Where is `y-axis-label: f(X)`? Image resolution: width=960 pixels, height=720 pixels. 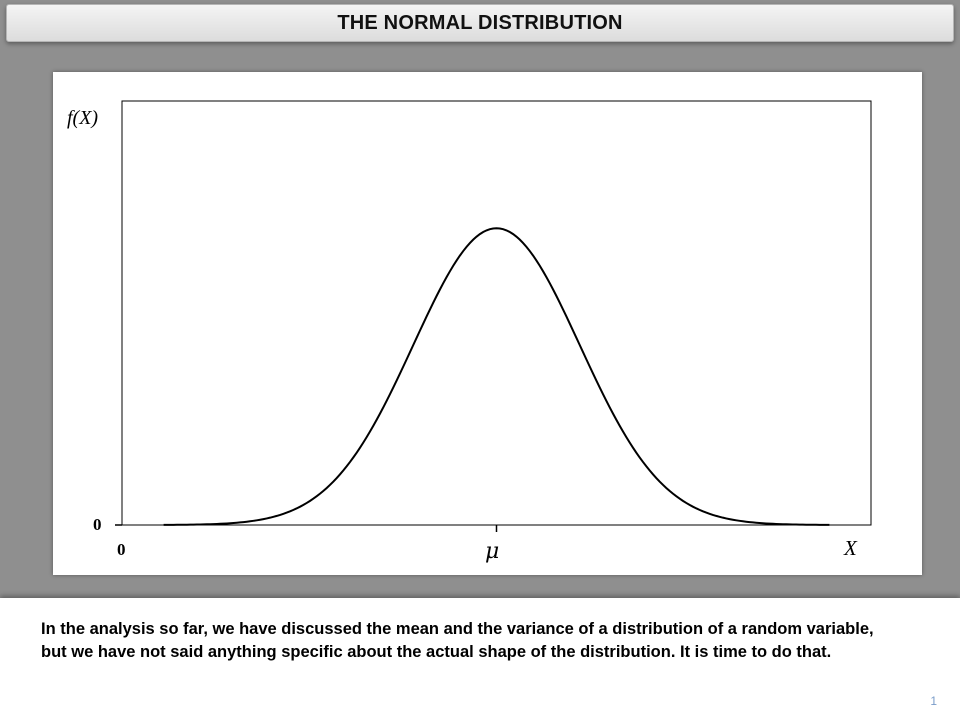
y-axis-label: f(X) is located at coordinates (82, 118).